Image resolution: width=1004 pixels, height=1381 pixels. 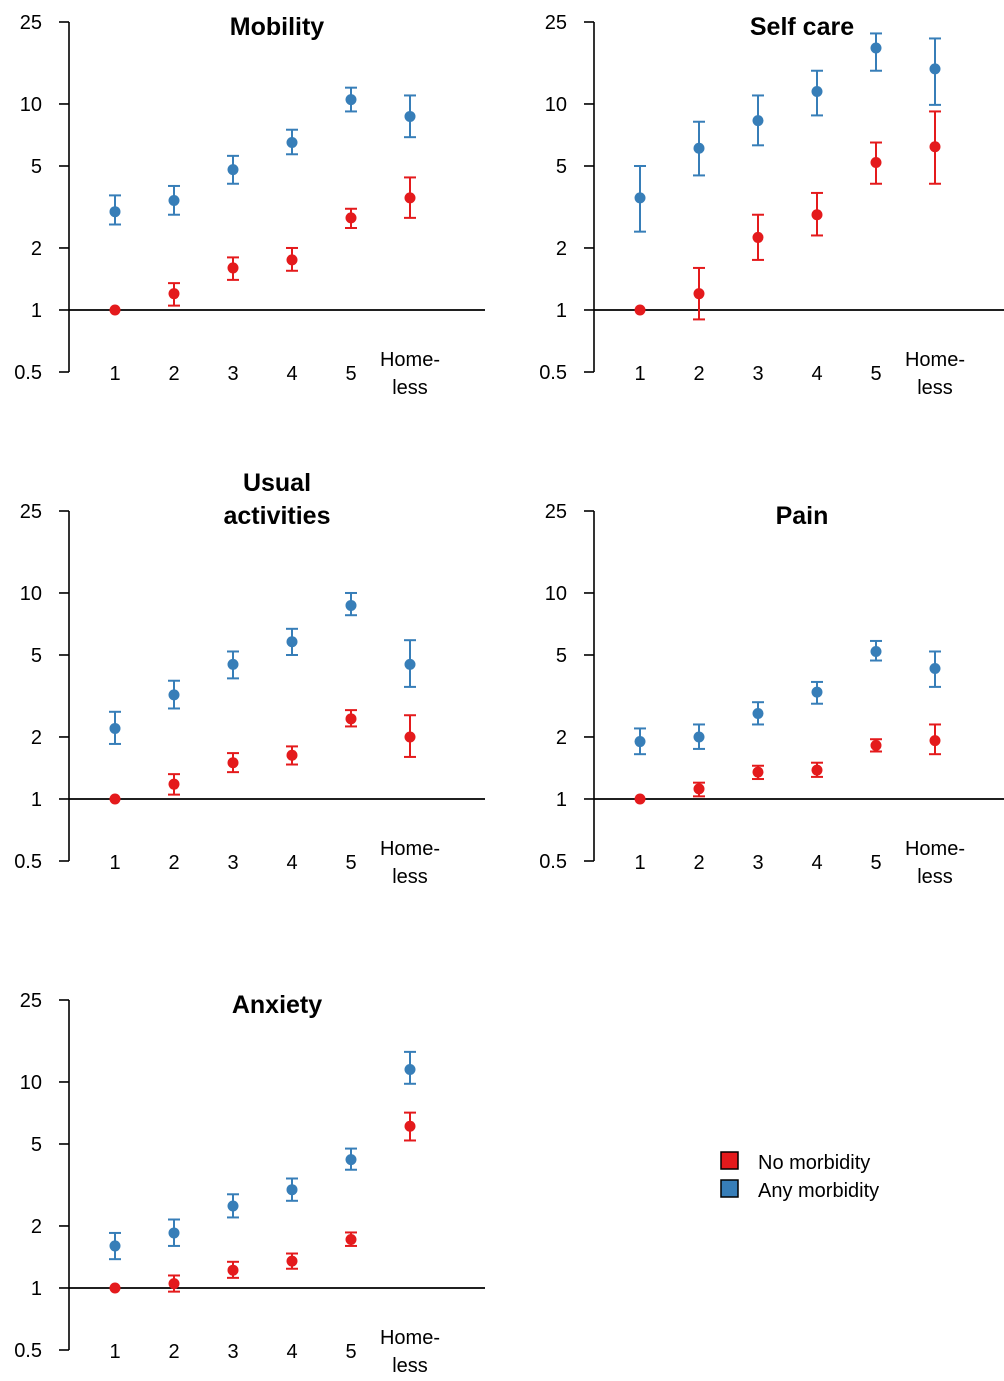 What do you see at coordinates (814, 1163) in the screenshot?
I see `legend-label-no-morbidity: No morbidity` at bounding box center [814, 1163].